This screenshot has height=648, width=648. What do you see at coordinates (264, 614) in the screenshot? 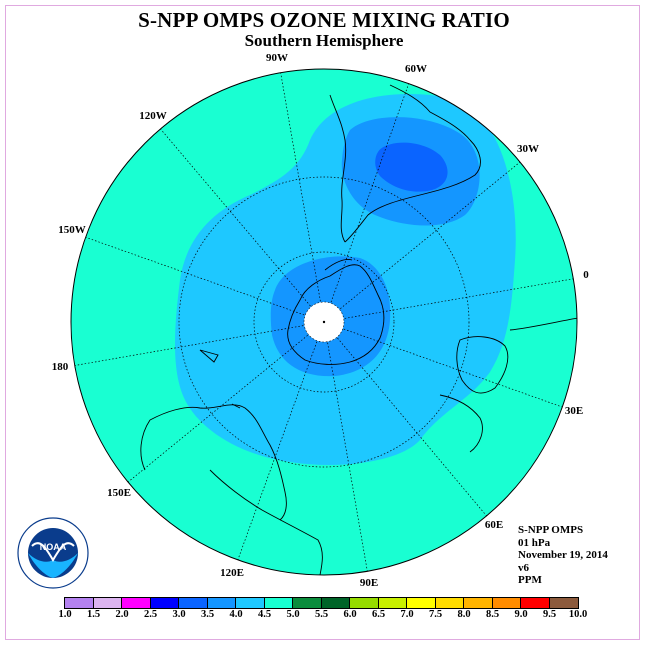
I see `colorbar-label: 4.5` at bounding box center [264, 614].